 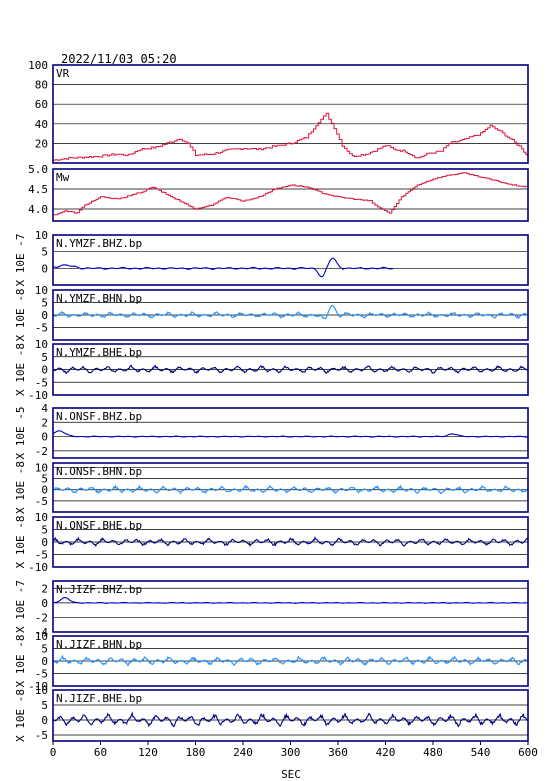 What do you see at coordinates (386, 752) in the screenshot?
I see `x-tick-label: 420` at bounding box center [386, 752].